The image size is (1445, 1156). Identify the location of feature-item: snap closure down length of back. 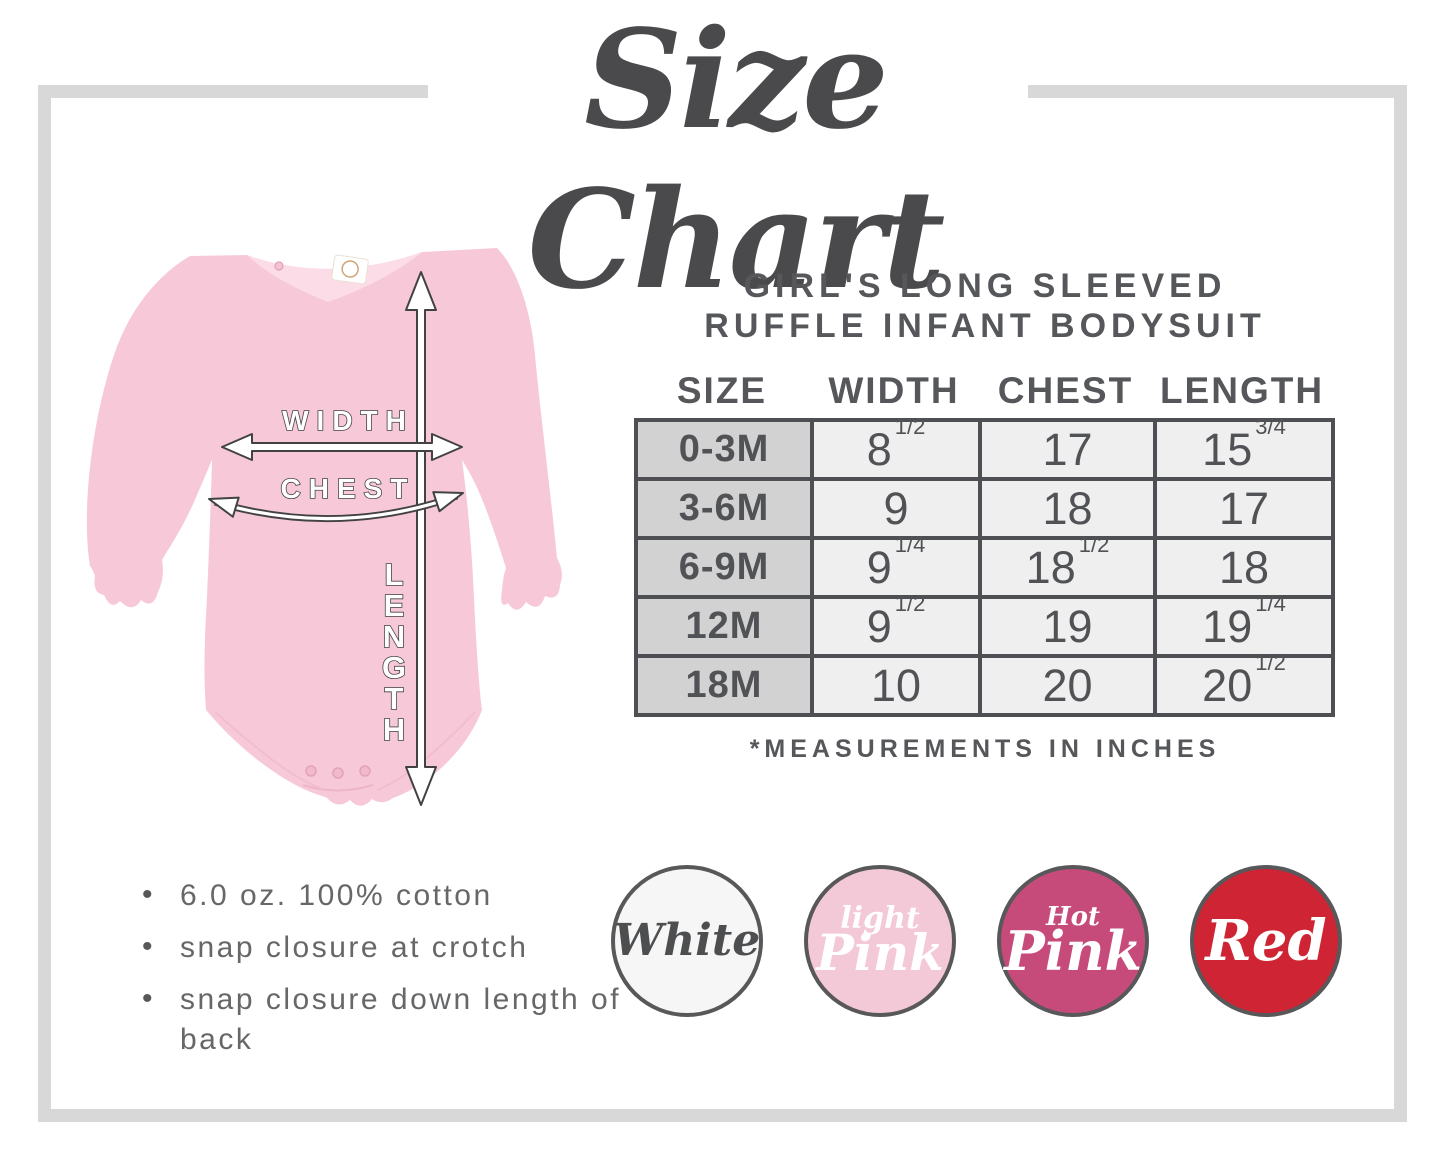
(382, 1019).